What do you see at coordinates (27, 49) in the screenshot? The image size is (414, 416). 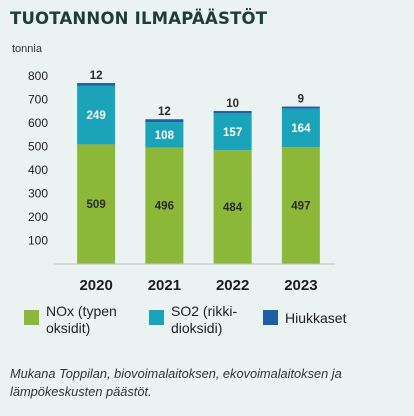 I see `y-unit-label: tonnia` at bounding box center [27, 49].